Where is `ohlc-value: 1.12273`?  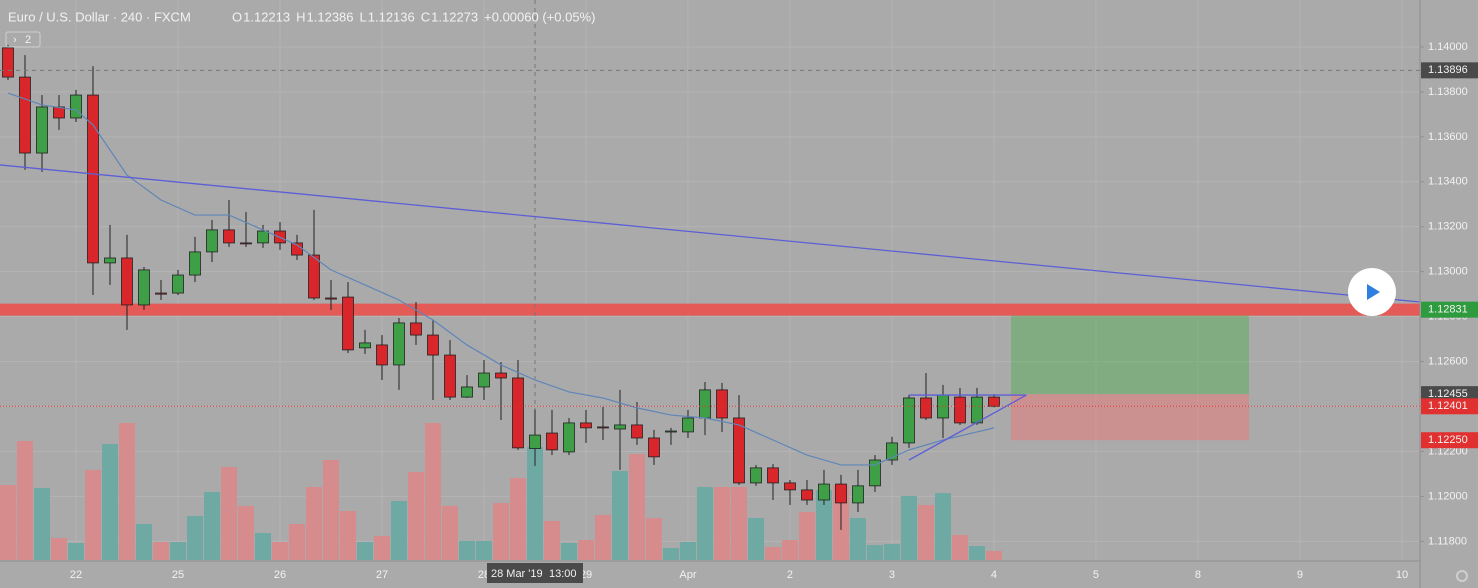
ohlc-value: 1.12273 is located at coordinates (454, 16).